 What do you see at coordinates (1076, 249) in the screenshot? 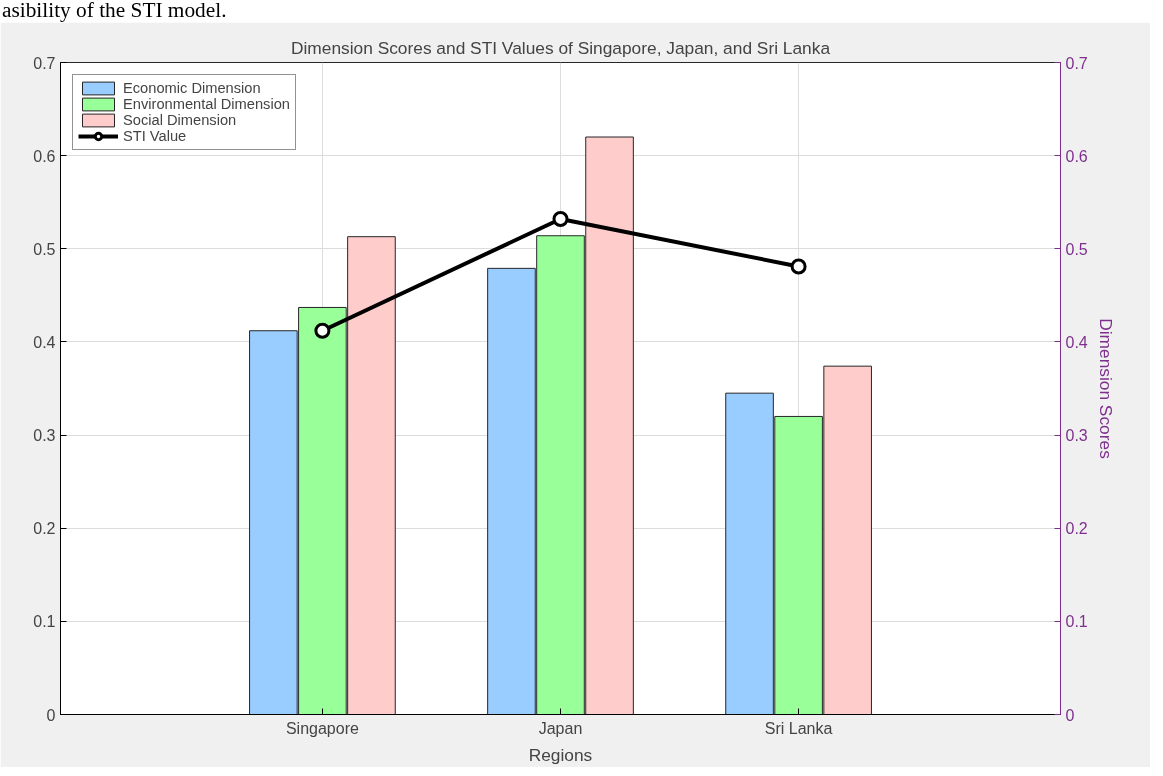
I see `y2-tick-label: 0.5` at bounding box center [1076, 249].